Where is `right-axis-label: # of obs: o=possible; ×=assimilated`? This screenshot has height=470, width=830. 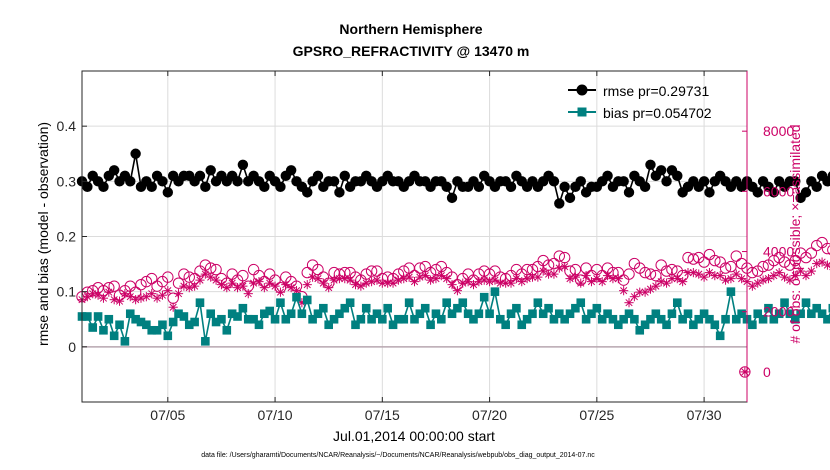
right-axis-label: # of obs: o=possible; ×=assimilated is located at coordinates (795, 233).